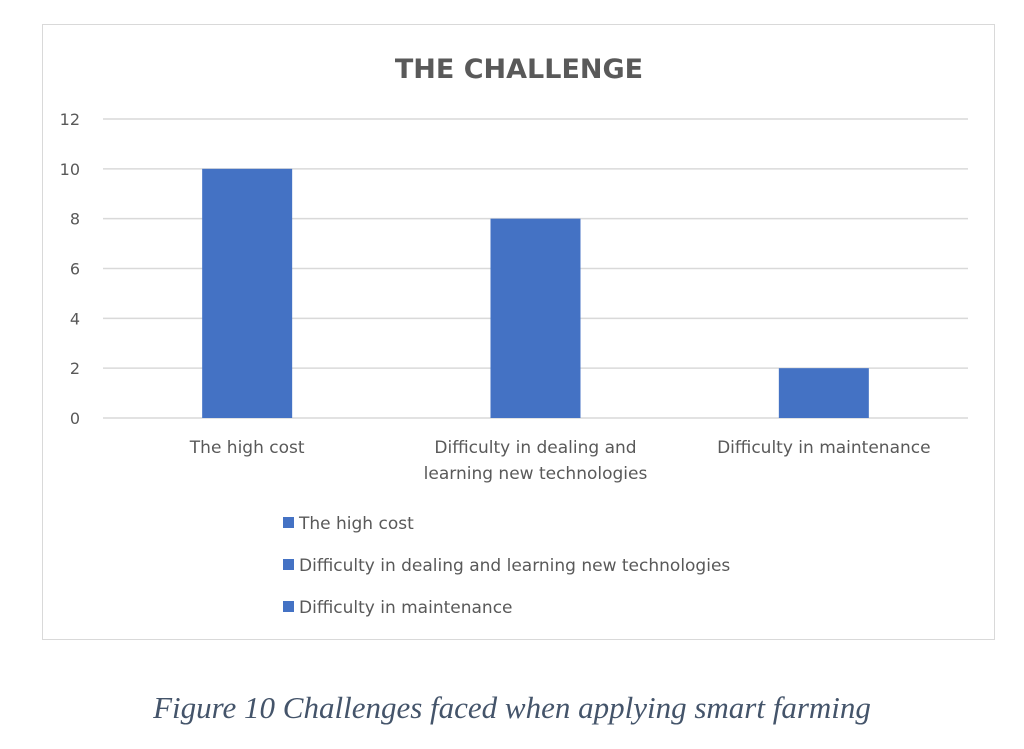 The height and width of the screenshot is (749, 1024). What do you see at coordinates (536, 474) in the screenshot?
I see `x-category-label: learning new technologies` at bounding box center [536, 474].